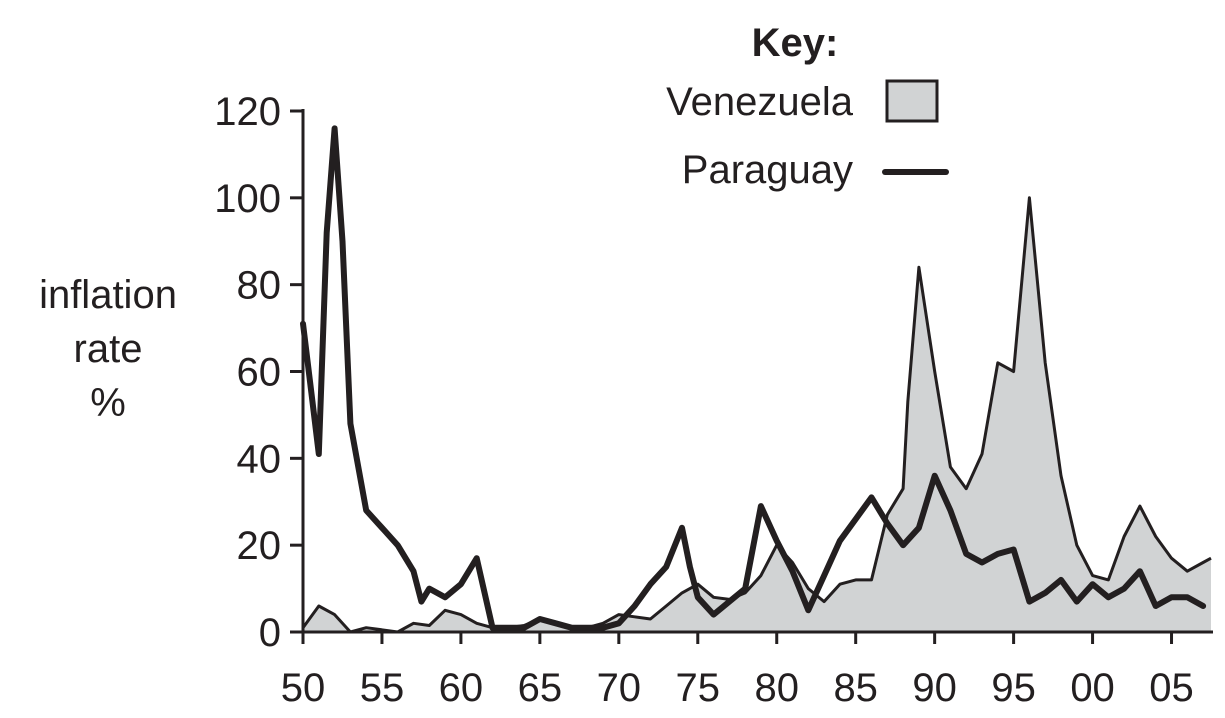 Image resolution: width=1225 pixels, height=718 pixels. What do you see at coordinates (247, 112) in the screenshot?
I see `y-tick-label: 120` at bounding box center [247, 112].